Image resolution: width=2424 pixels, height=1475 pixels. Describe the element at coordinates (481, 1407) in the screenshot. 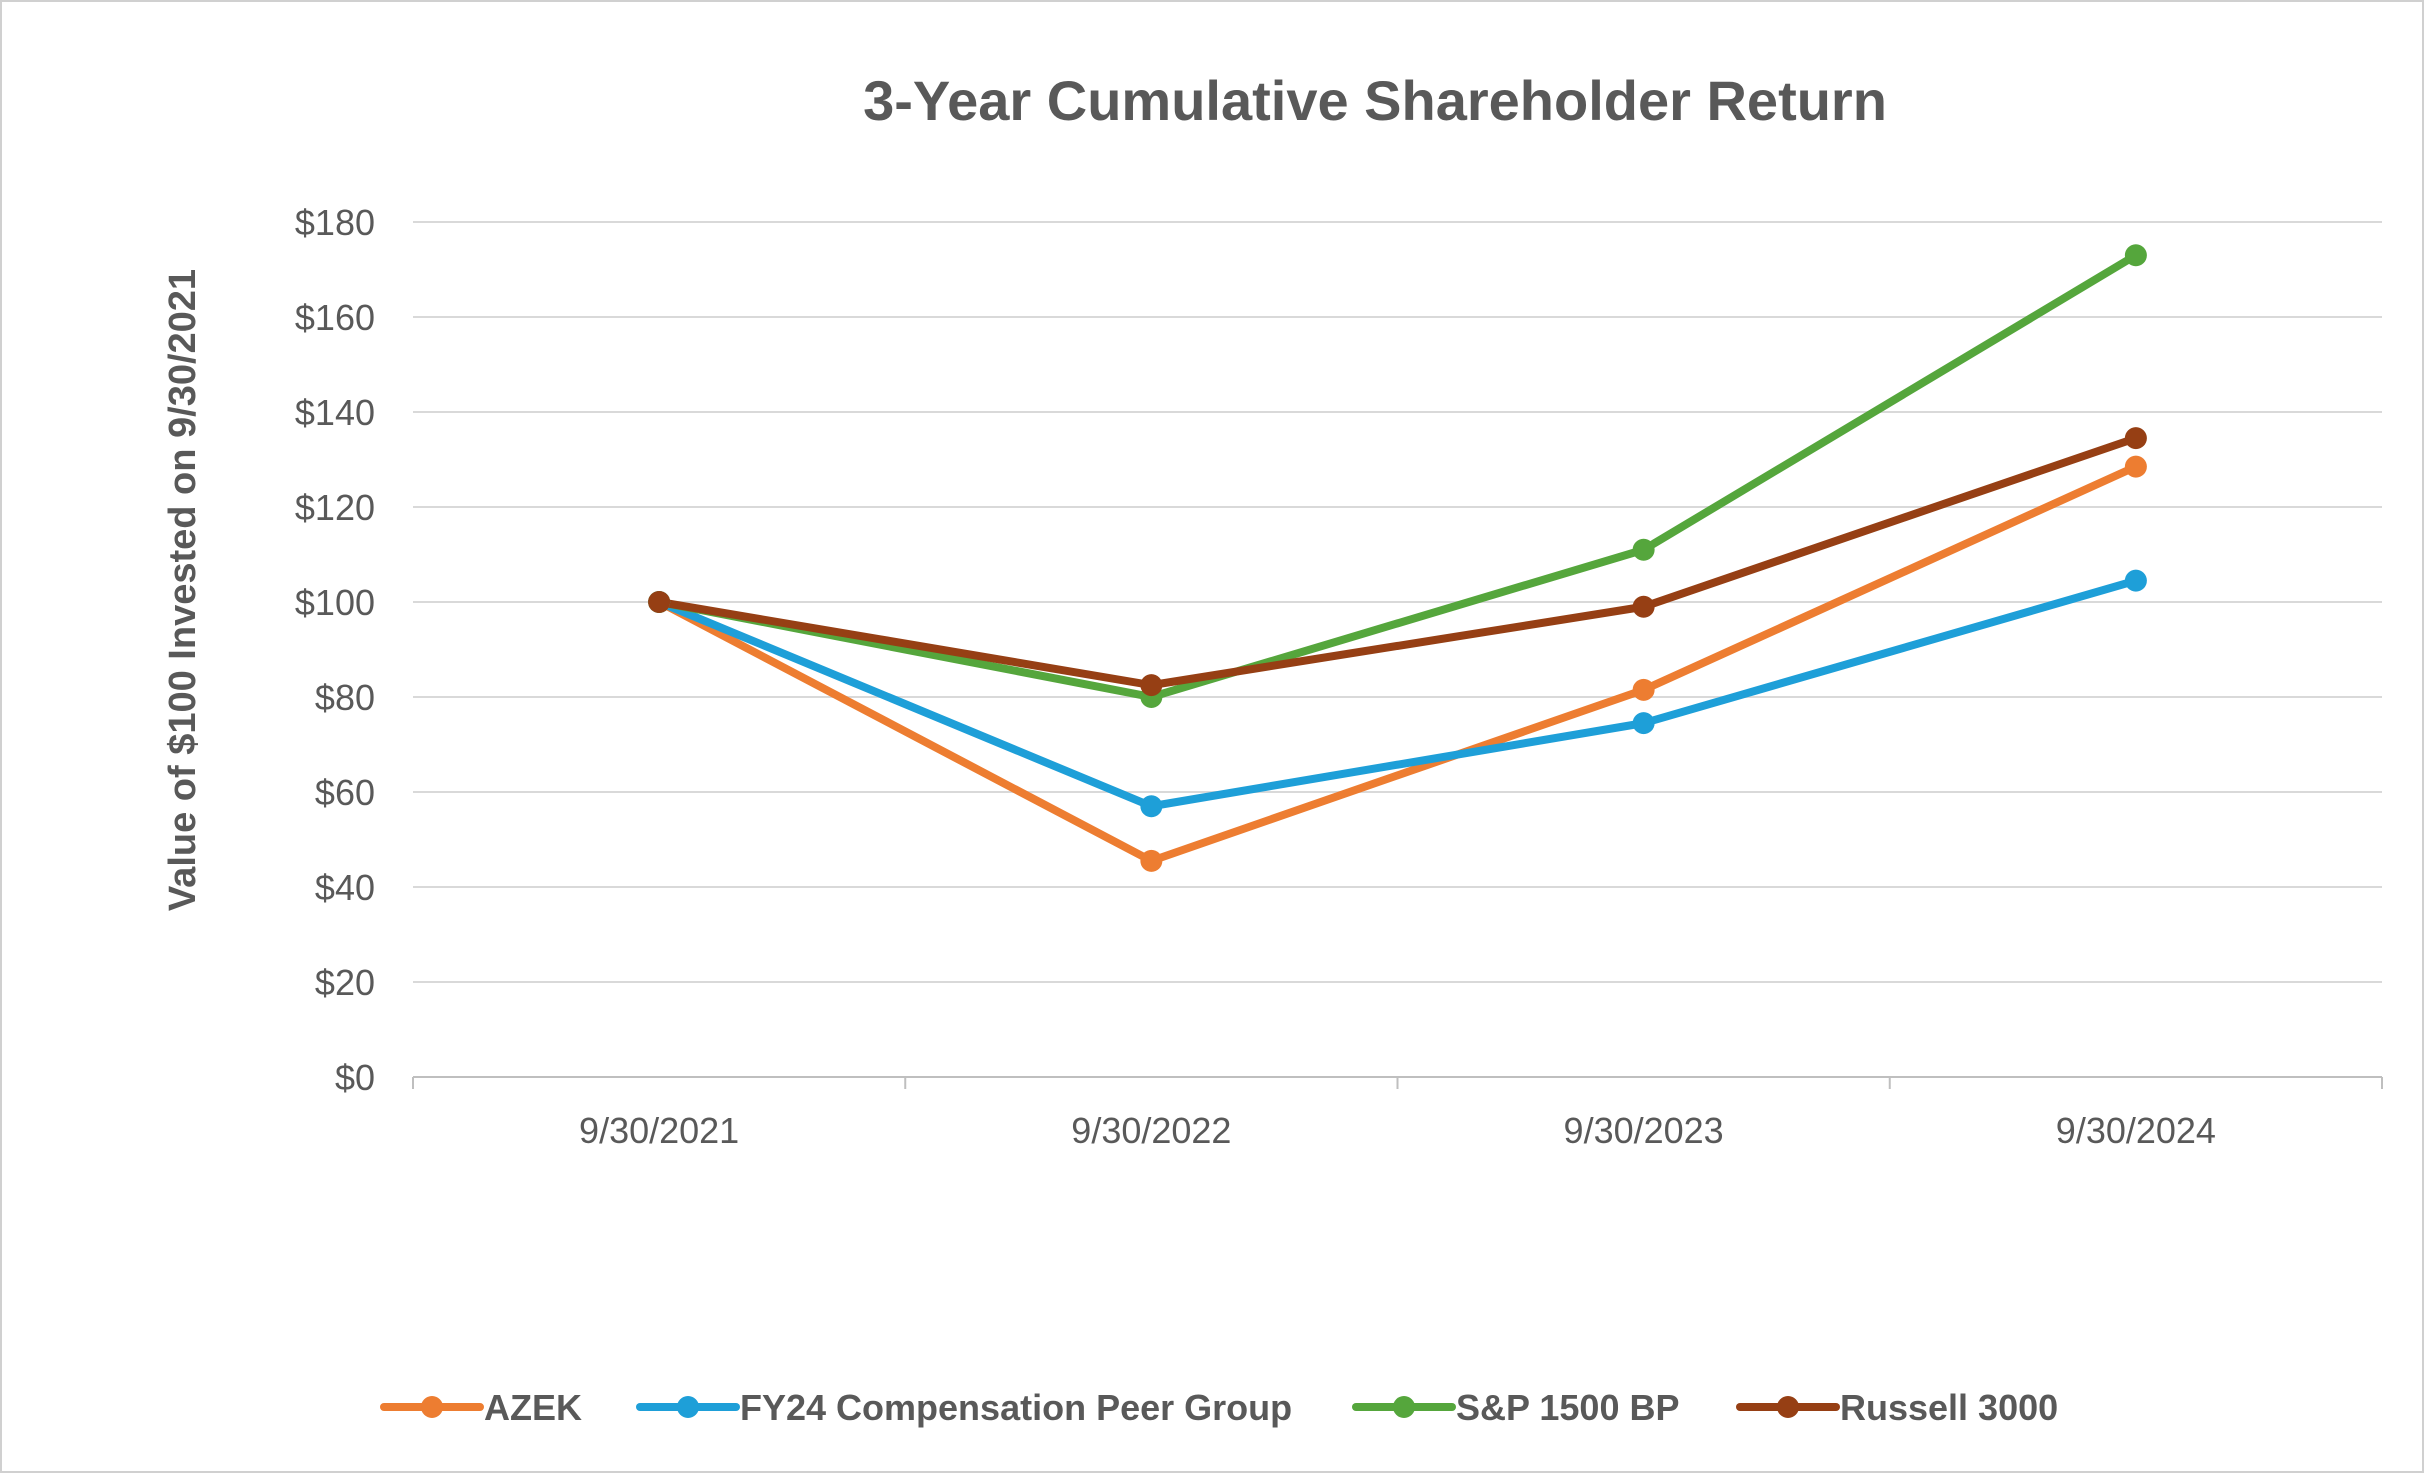

I see `legend-item-azek: AZEK` at that location.